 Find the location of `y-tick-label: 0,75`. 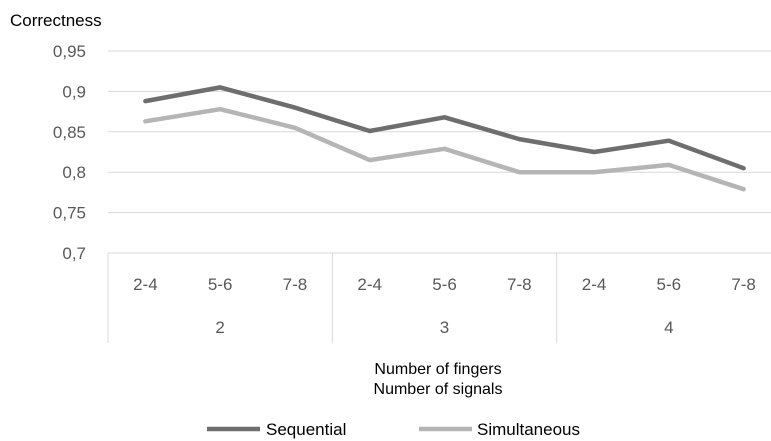

y-tick-label: 0,75 is located at coordinates (69, 213).